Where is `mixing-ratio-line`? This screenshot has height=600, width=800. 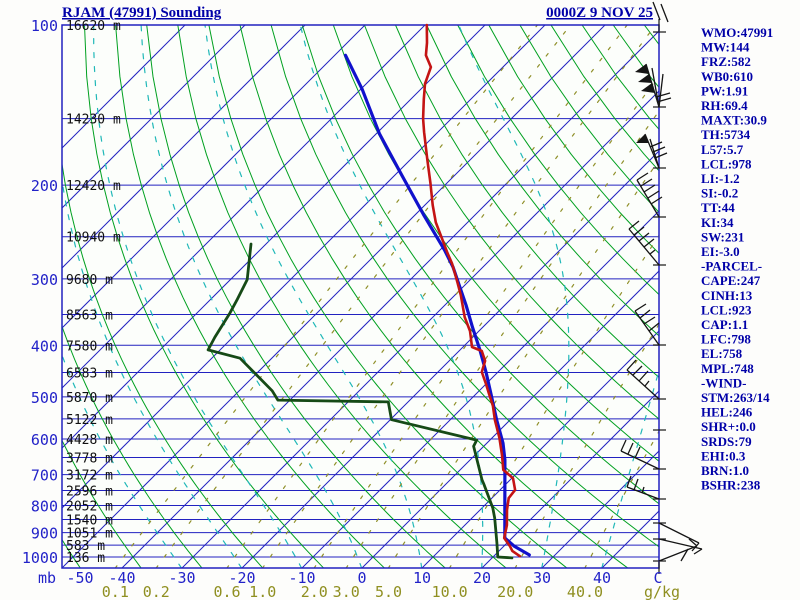 mixing-ratio-line is located at coordinates (553, 401).